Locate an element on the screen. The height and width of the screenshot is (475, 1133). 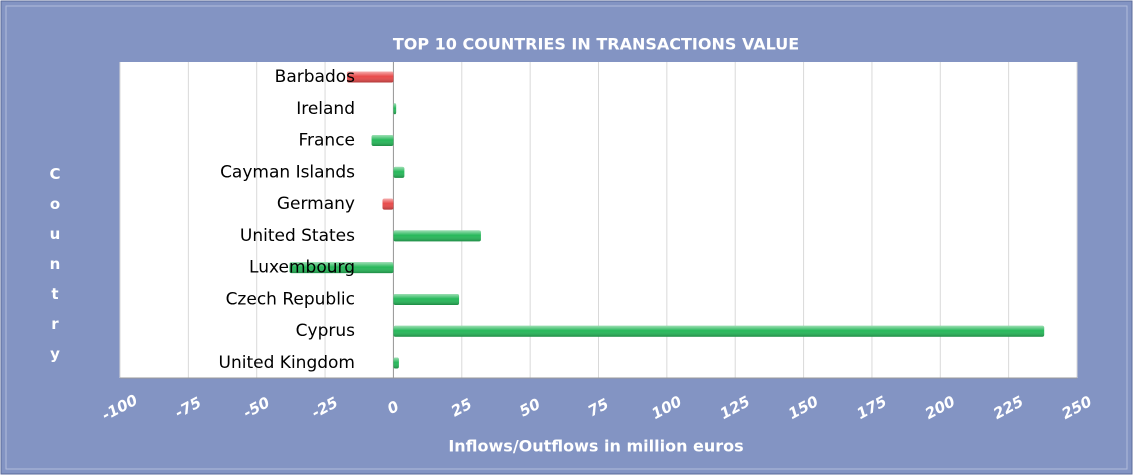
category-label: France is located at coordinates (326, 141).